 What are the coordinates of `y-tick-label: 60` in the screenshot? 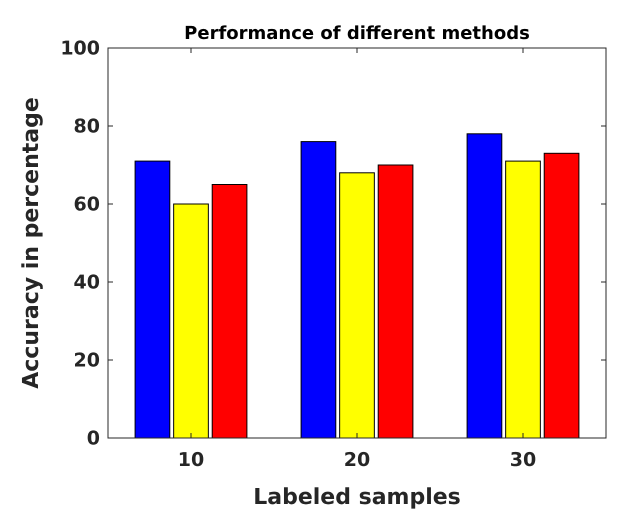 It's located at (87, 205).